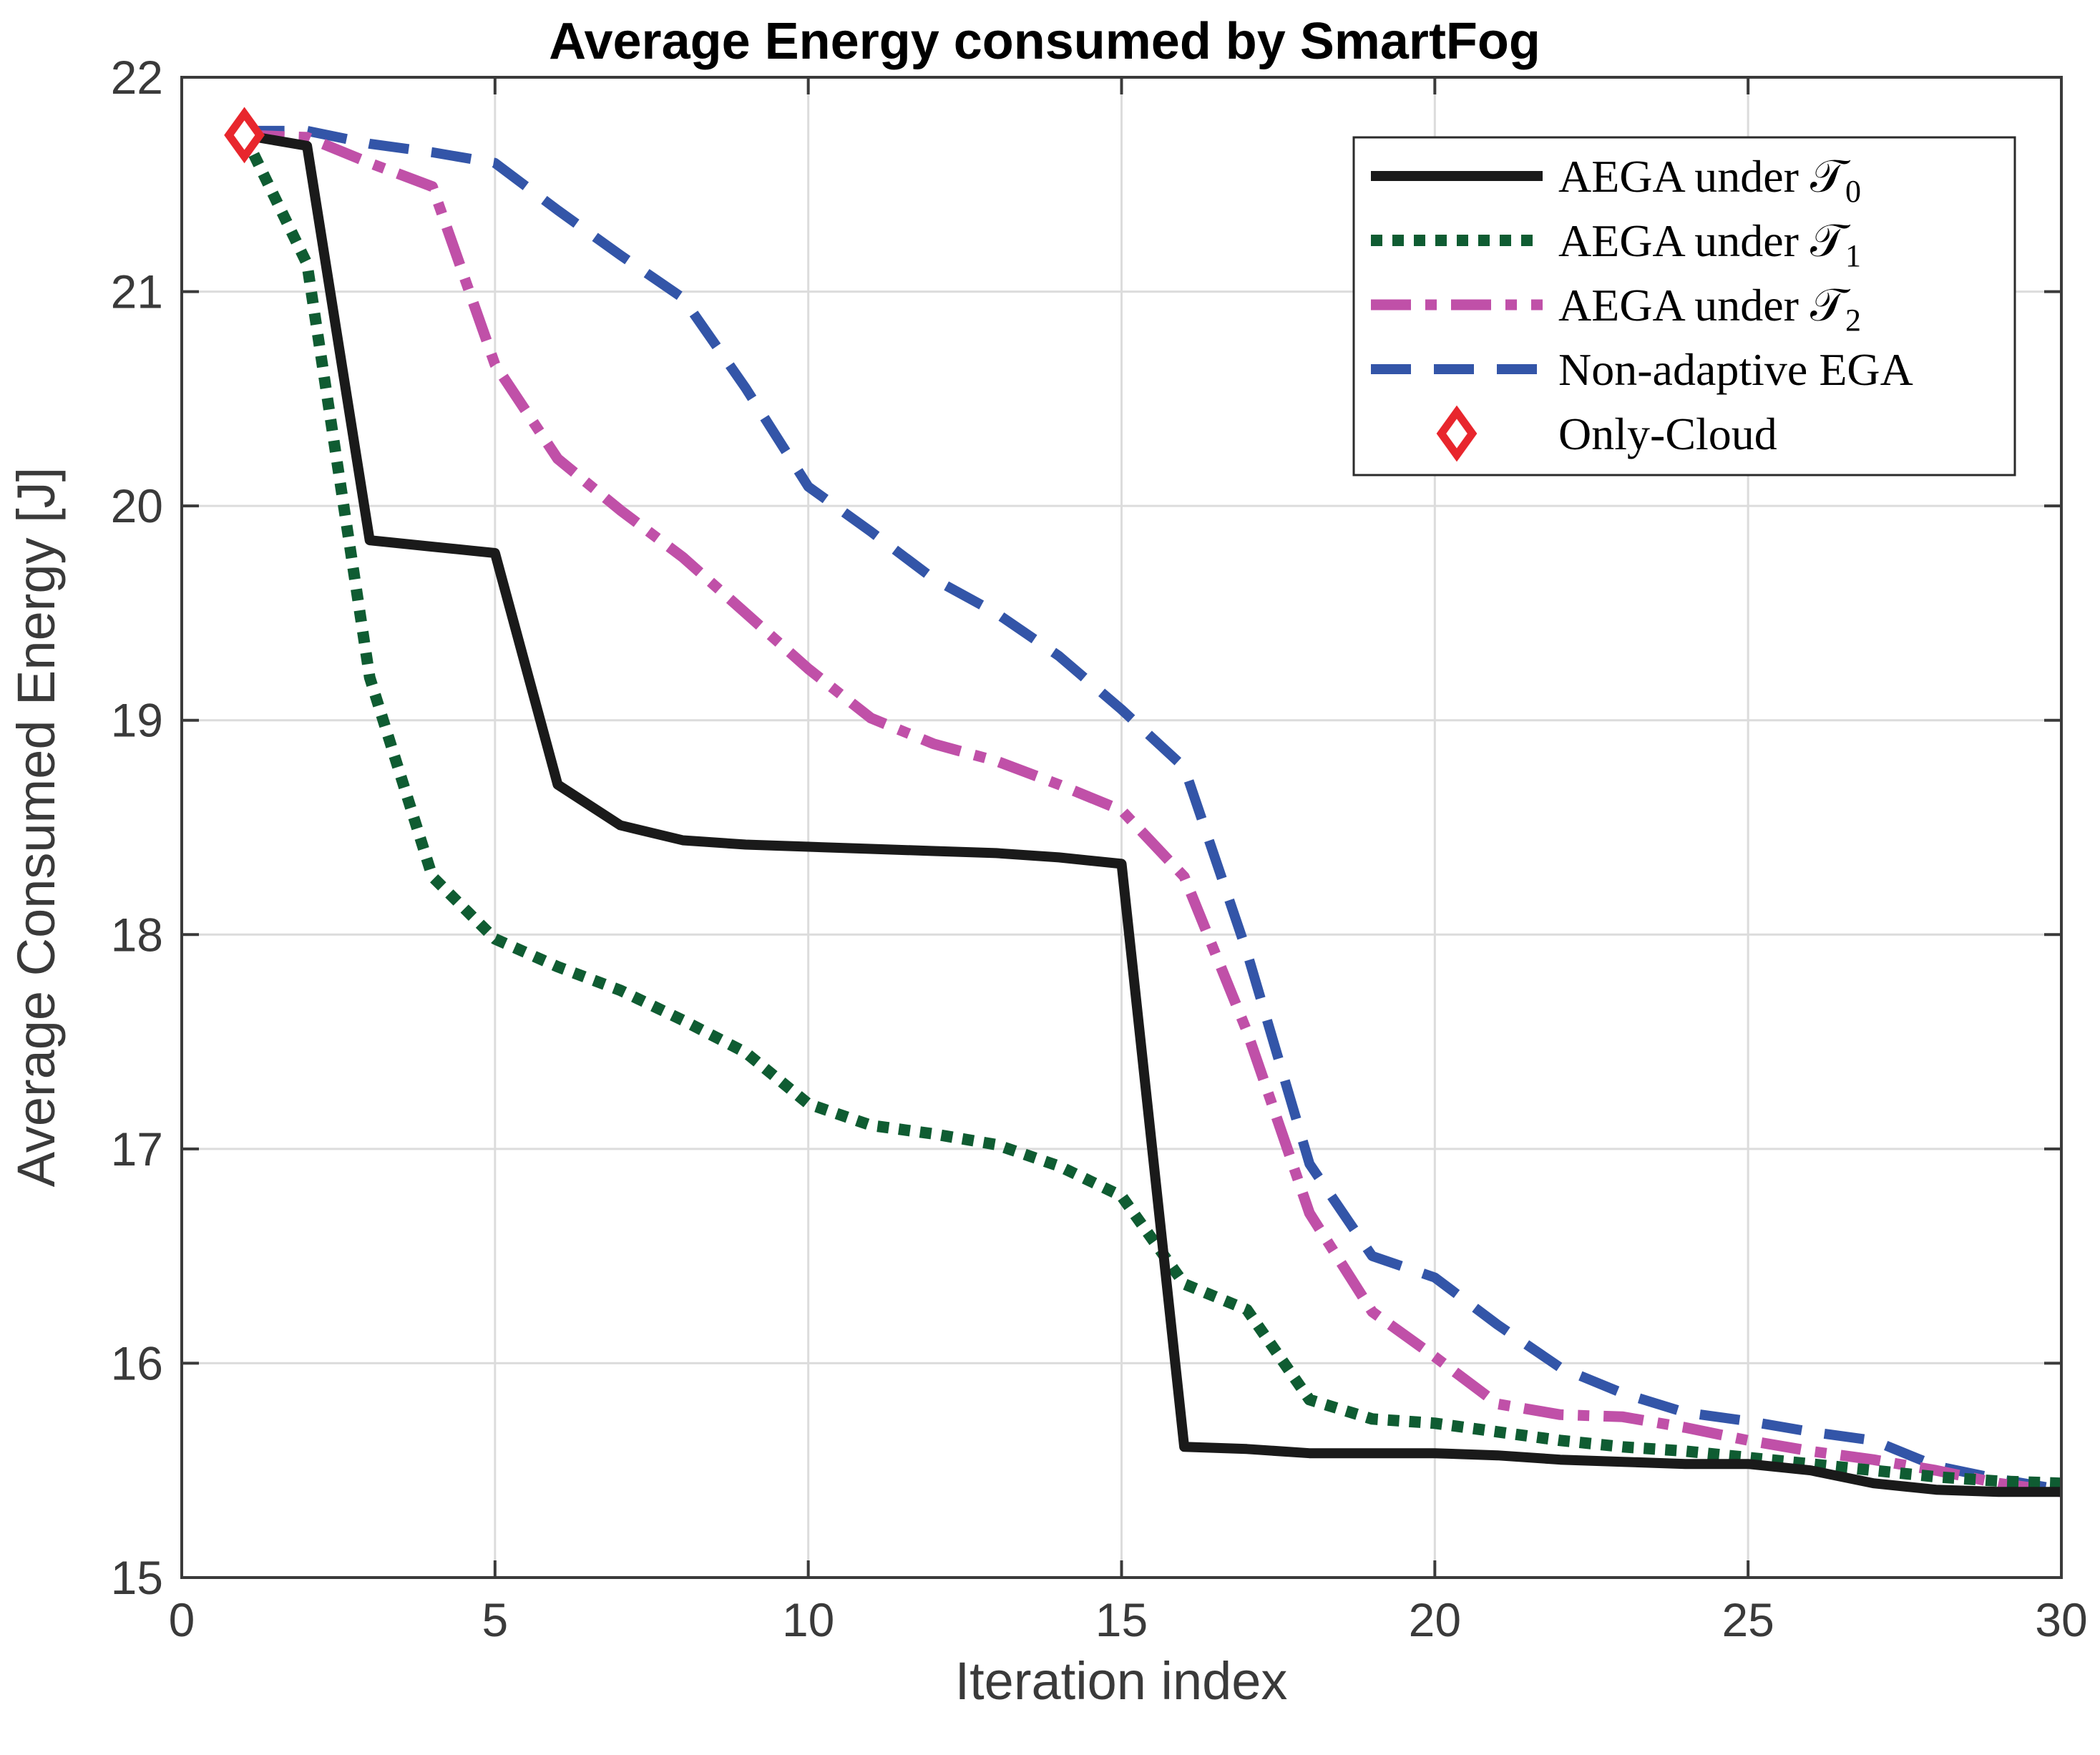  What do you see at coordinates (808, 1619) in the screenshot?
I see `x-tick-label: 10` at bounding box center [808, 1619].